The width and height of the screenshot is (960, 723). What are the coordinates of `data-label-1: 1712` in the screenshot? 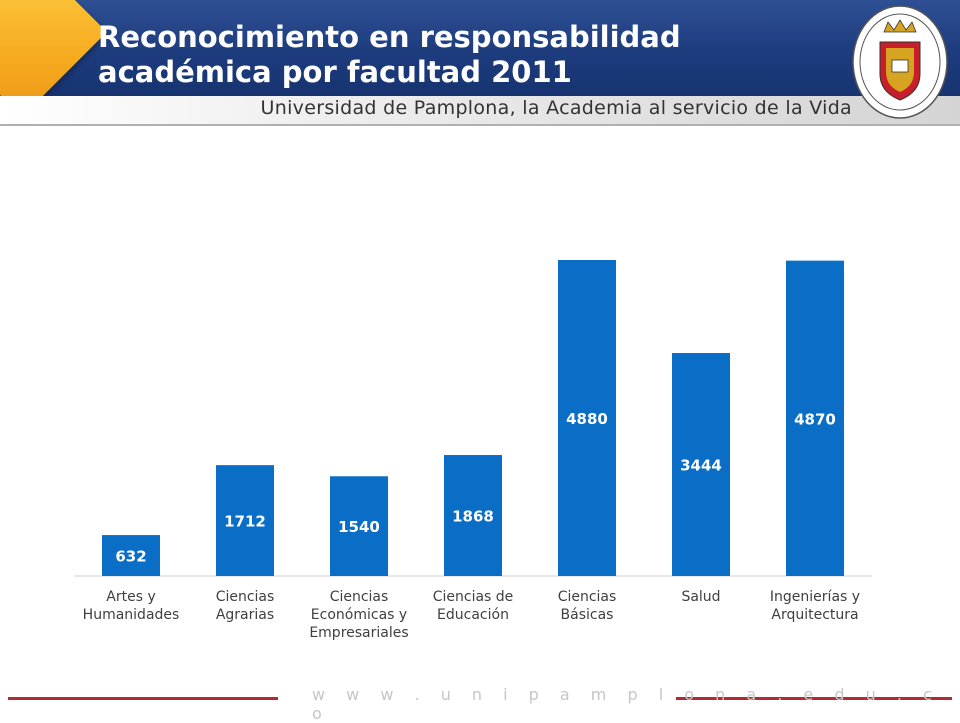 It's located at (245, 522).